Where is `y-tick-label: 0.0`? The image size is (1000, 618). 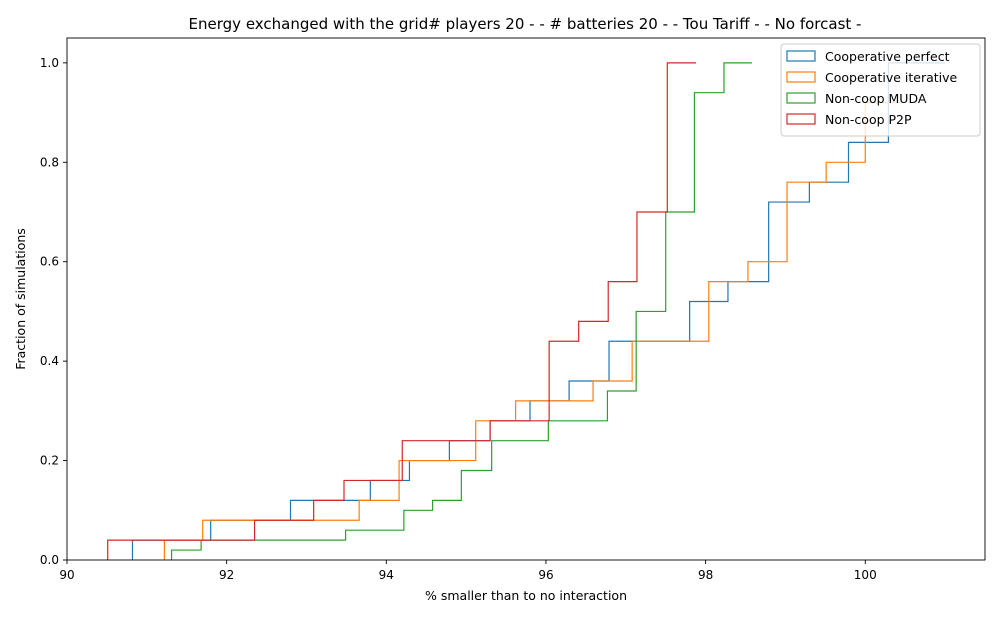 y-tick-label: 0.0 is located at coordinates (49, 560).